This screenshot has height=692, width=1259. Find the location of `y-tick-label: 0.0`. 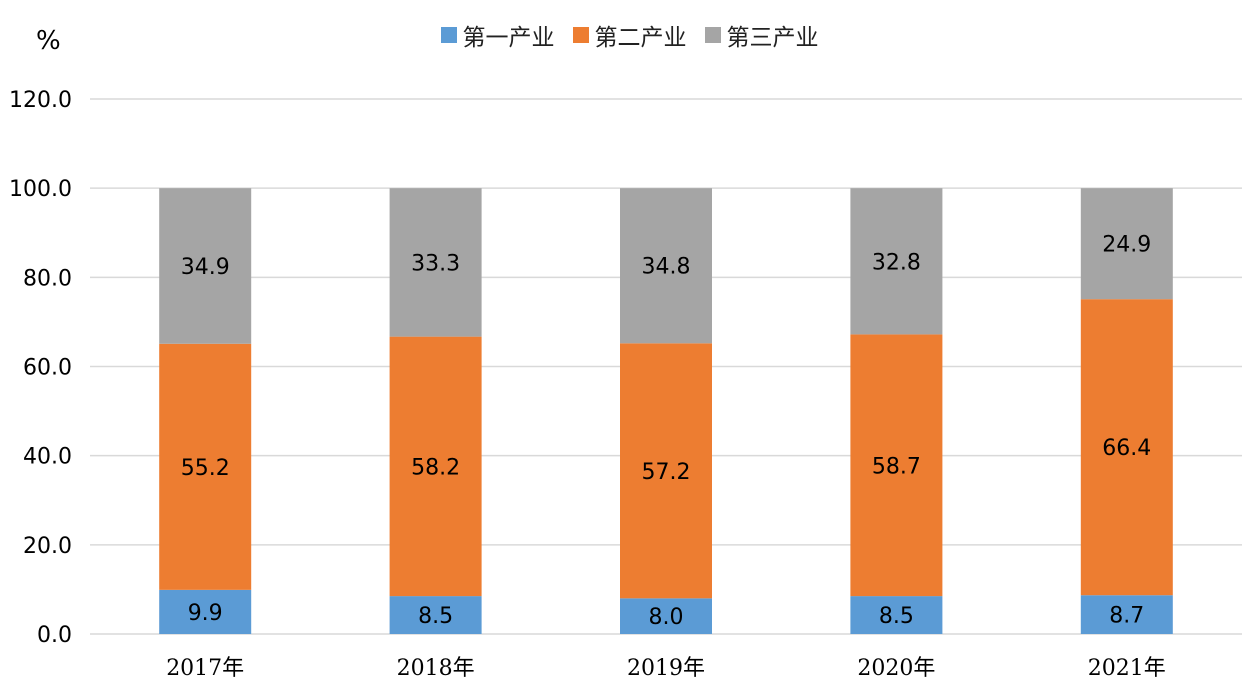

y-tick-label: 0.0 is located at coordinates (54, 635).